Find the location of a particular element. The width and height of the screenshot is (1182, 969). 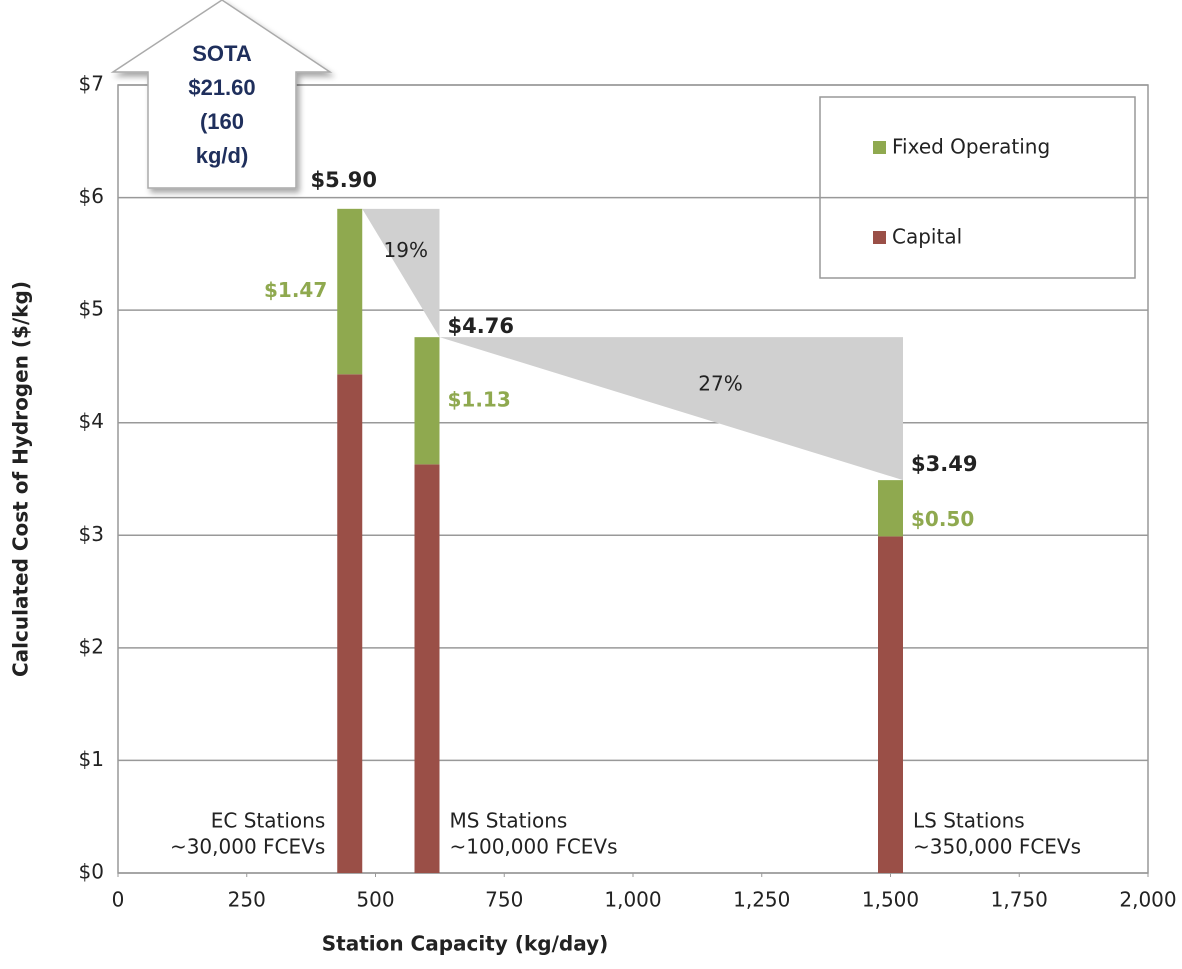

y-tick-label: $4 is located at coordinates (91, 421).